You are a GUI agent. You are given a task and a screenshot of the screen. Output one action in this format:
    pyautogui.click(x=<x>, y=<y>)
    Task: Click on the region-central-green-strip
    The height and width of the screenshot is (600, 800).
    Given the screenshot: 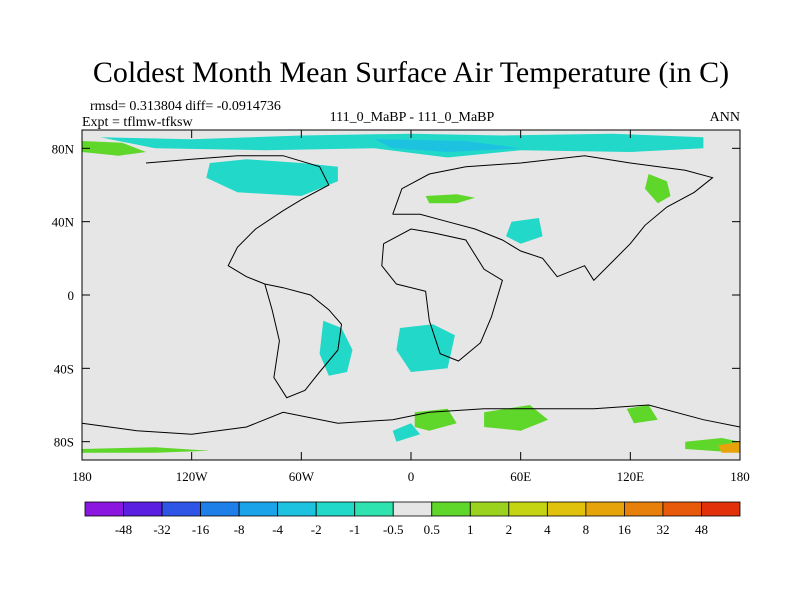 What is the action you would take?
    pyautogui.click(x=450, y=199)
    